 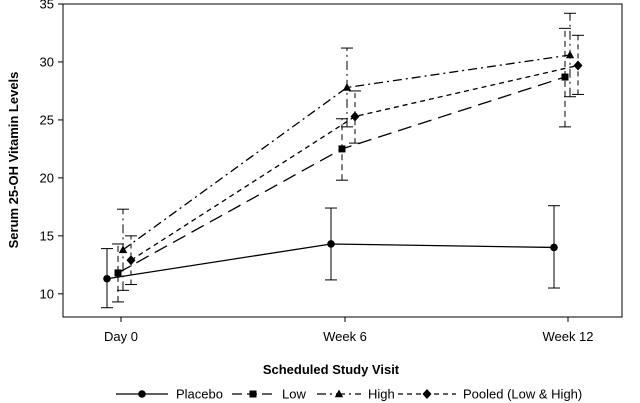 I want to click on legend-label: Placebo, so click(x=199, y=394).